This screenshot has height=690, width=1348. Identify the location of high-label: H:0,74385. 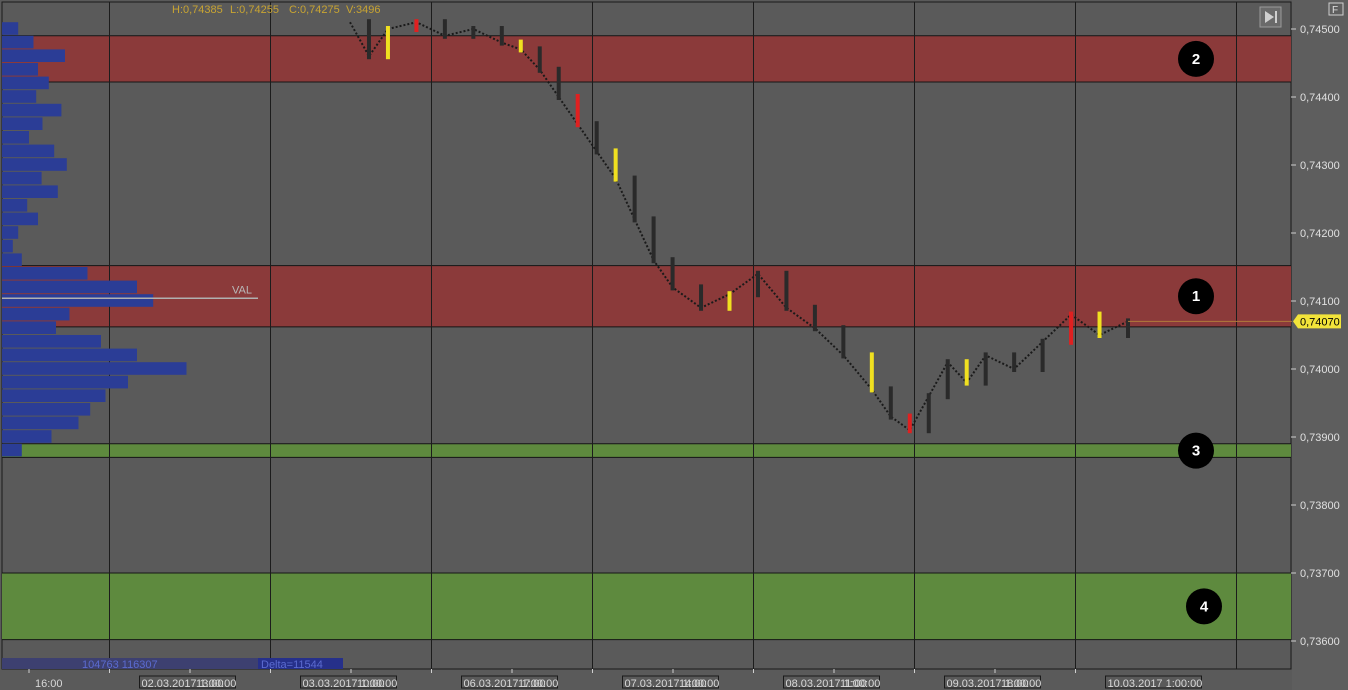
(197, 10).